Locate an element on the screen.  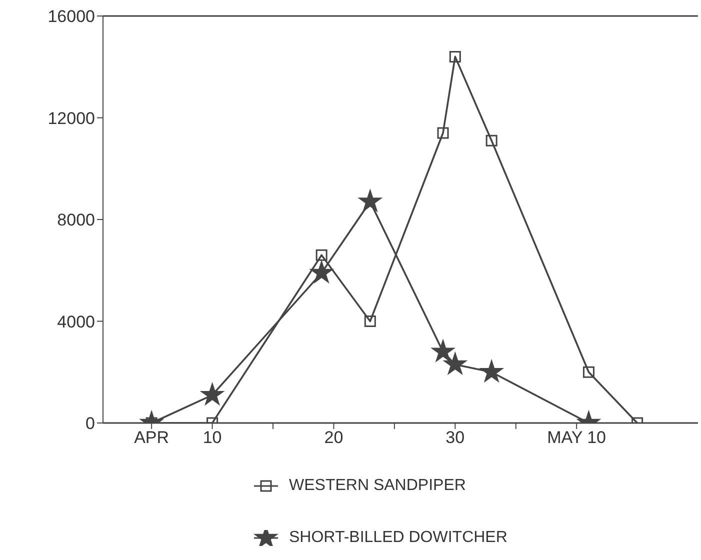
y-tick-label: 0 is located at coordinates (90, 424).